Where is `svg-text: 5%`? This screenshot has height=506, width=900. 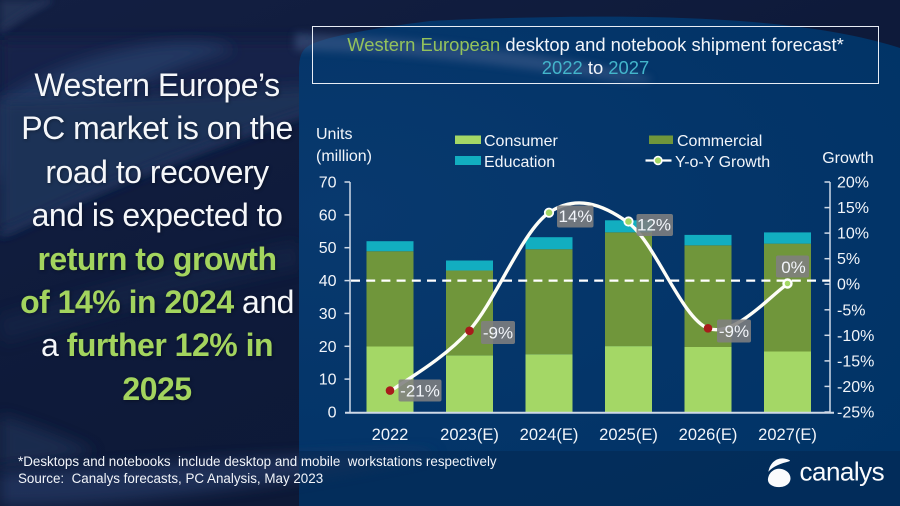
svg-text: 5% is located at coordinates (848, 259).